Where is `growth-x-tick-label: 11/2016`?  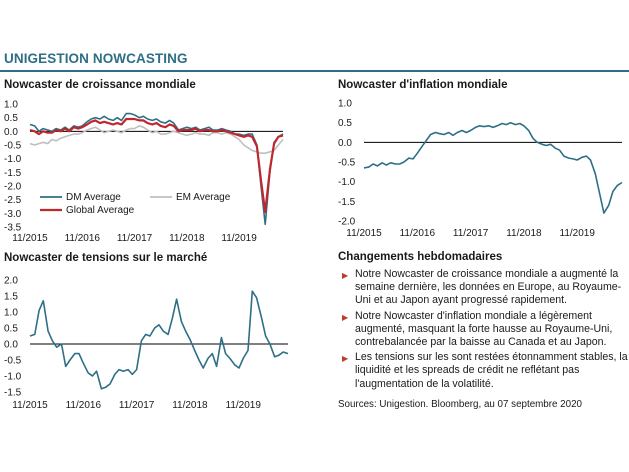
growth-x-tick-label: 11/2016 is located at coordinates (83, 238).